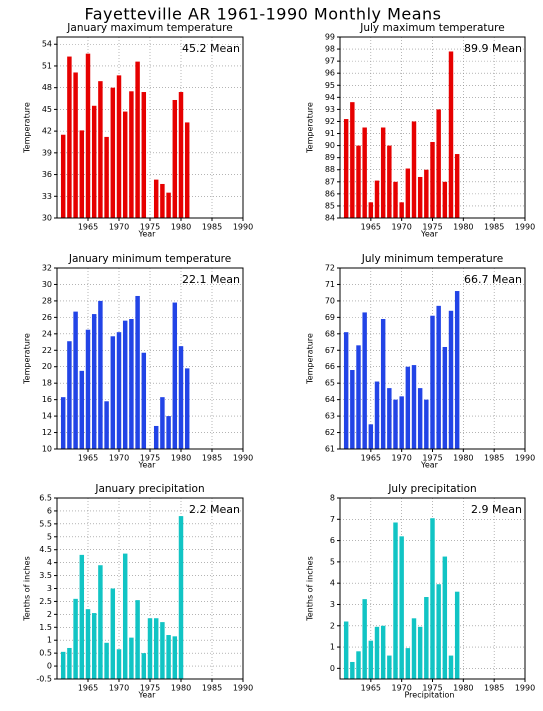 The height and width of the screenshot is (711, 543). Describe the element at coordinates (49, 614) in the screenshot. I see `y-tick-label: 2` at that location.